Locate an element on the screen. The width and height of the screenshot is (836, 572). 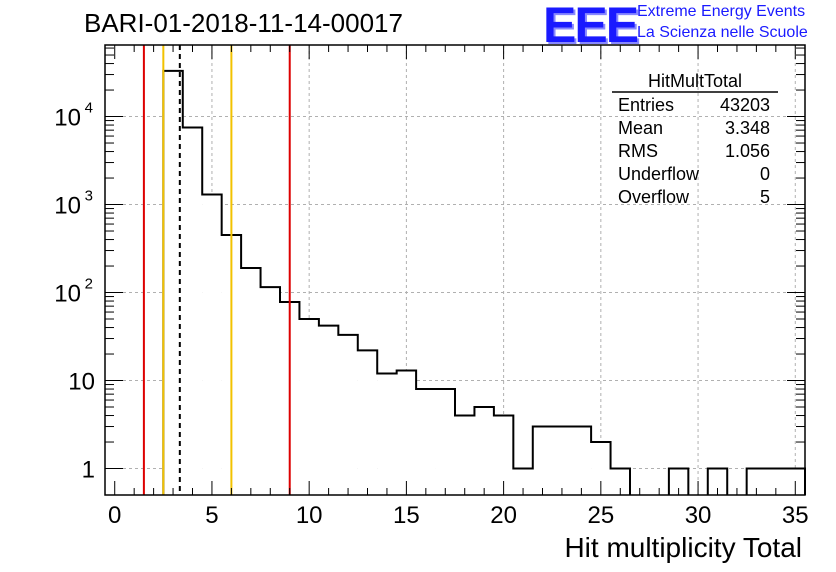
y-tick-label-exponent: 2 is located at coordinates (89, 284).